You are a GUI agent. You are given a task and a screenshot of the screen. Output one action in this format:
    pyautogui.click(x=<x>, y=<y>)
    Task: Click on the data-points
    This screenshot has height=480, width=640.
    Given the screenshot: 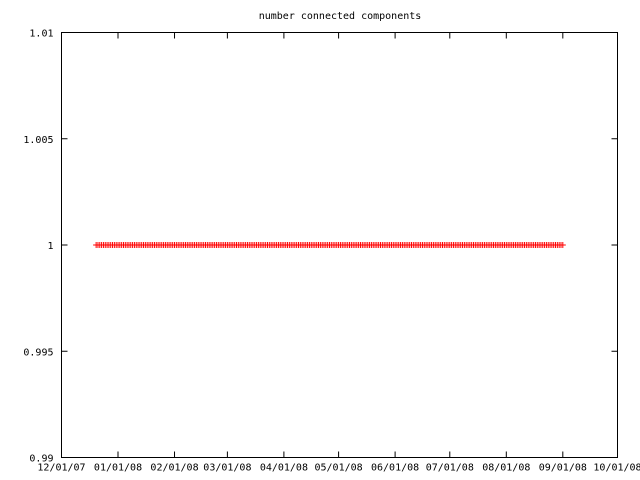 What is the action you would take?
    pyautogui.click(x=329, y=245)
    